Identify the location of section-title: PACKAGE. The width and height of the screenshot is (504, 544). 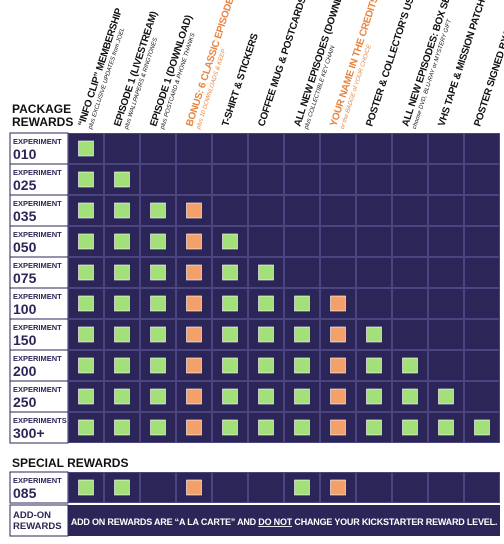
(41, 109).